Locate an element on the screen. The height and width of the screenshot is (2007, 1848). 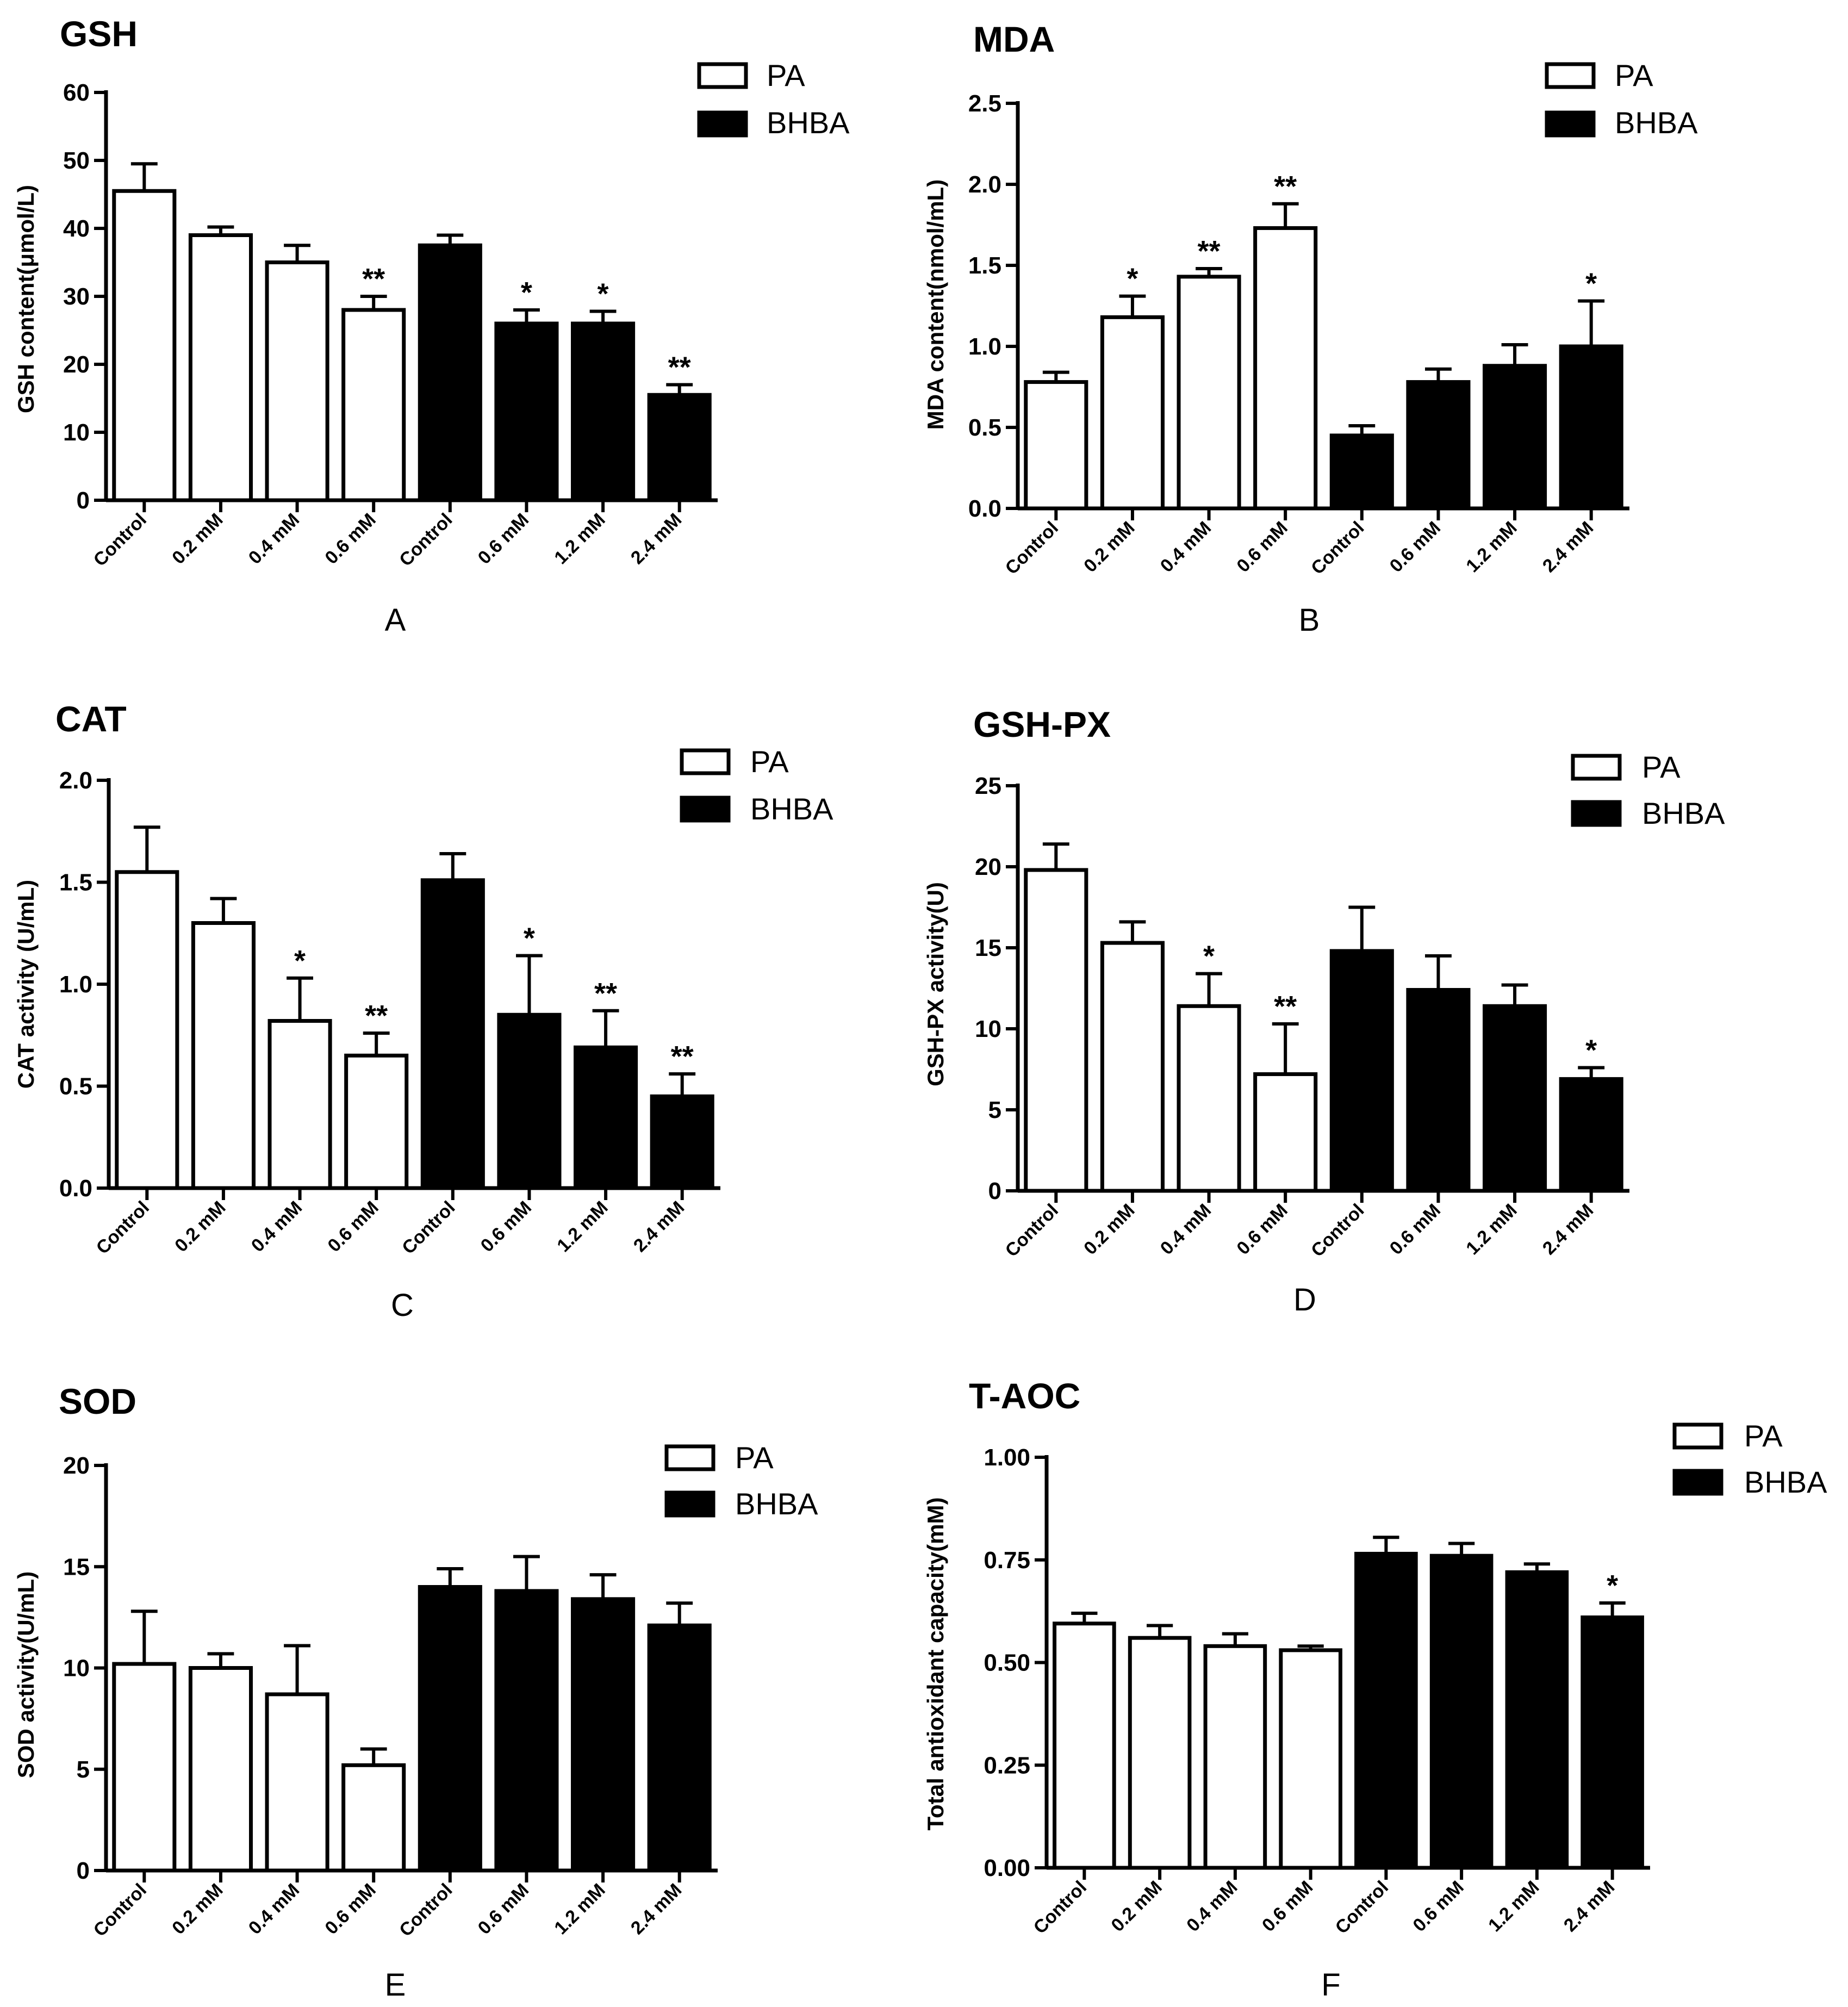
y-tick-label: 25 is located at coordinates (988, 786).